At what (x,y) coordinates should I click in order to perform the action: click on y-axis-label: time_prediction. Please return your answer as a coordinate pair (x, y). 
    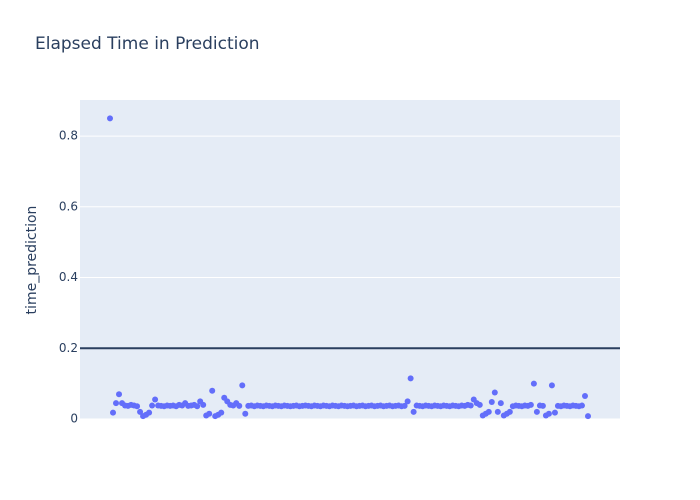
    Looking at the image, I should click on (32, 260).